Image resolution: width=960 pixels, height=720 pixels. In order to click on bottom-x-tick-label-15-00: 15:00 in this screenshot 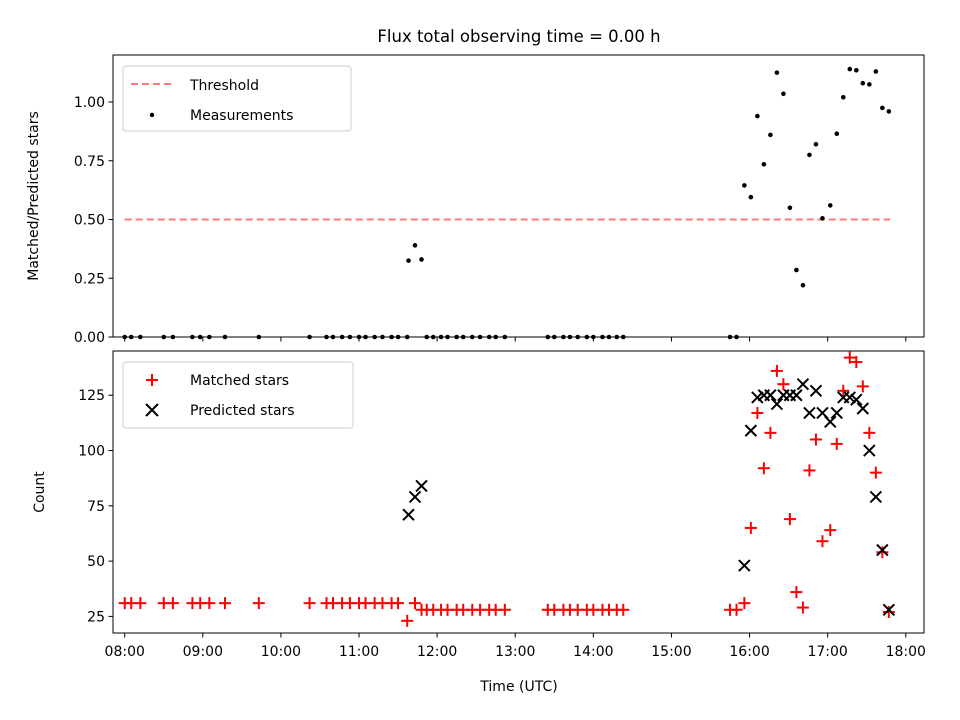, I will do `click(671, 652)`.